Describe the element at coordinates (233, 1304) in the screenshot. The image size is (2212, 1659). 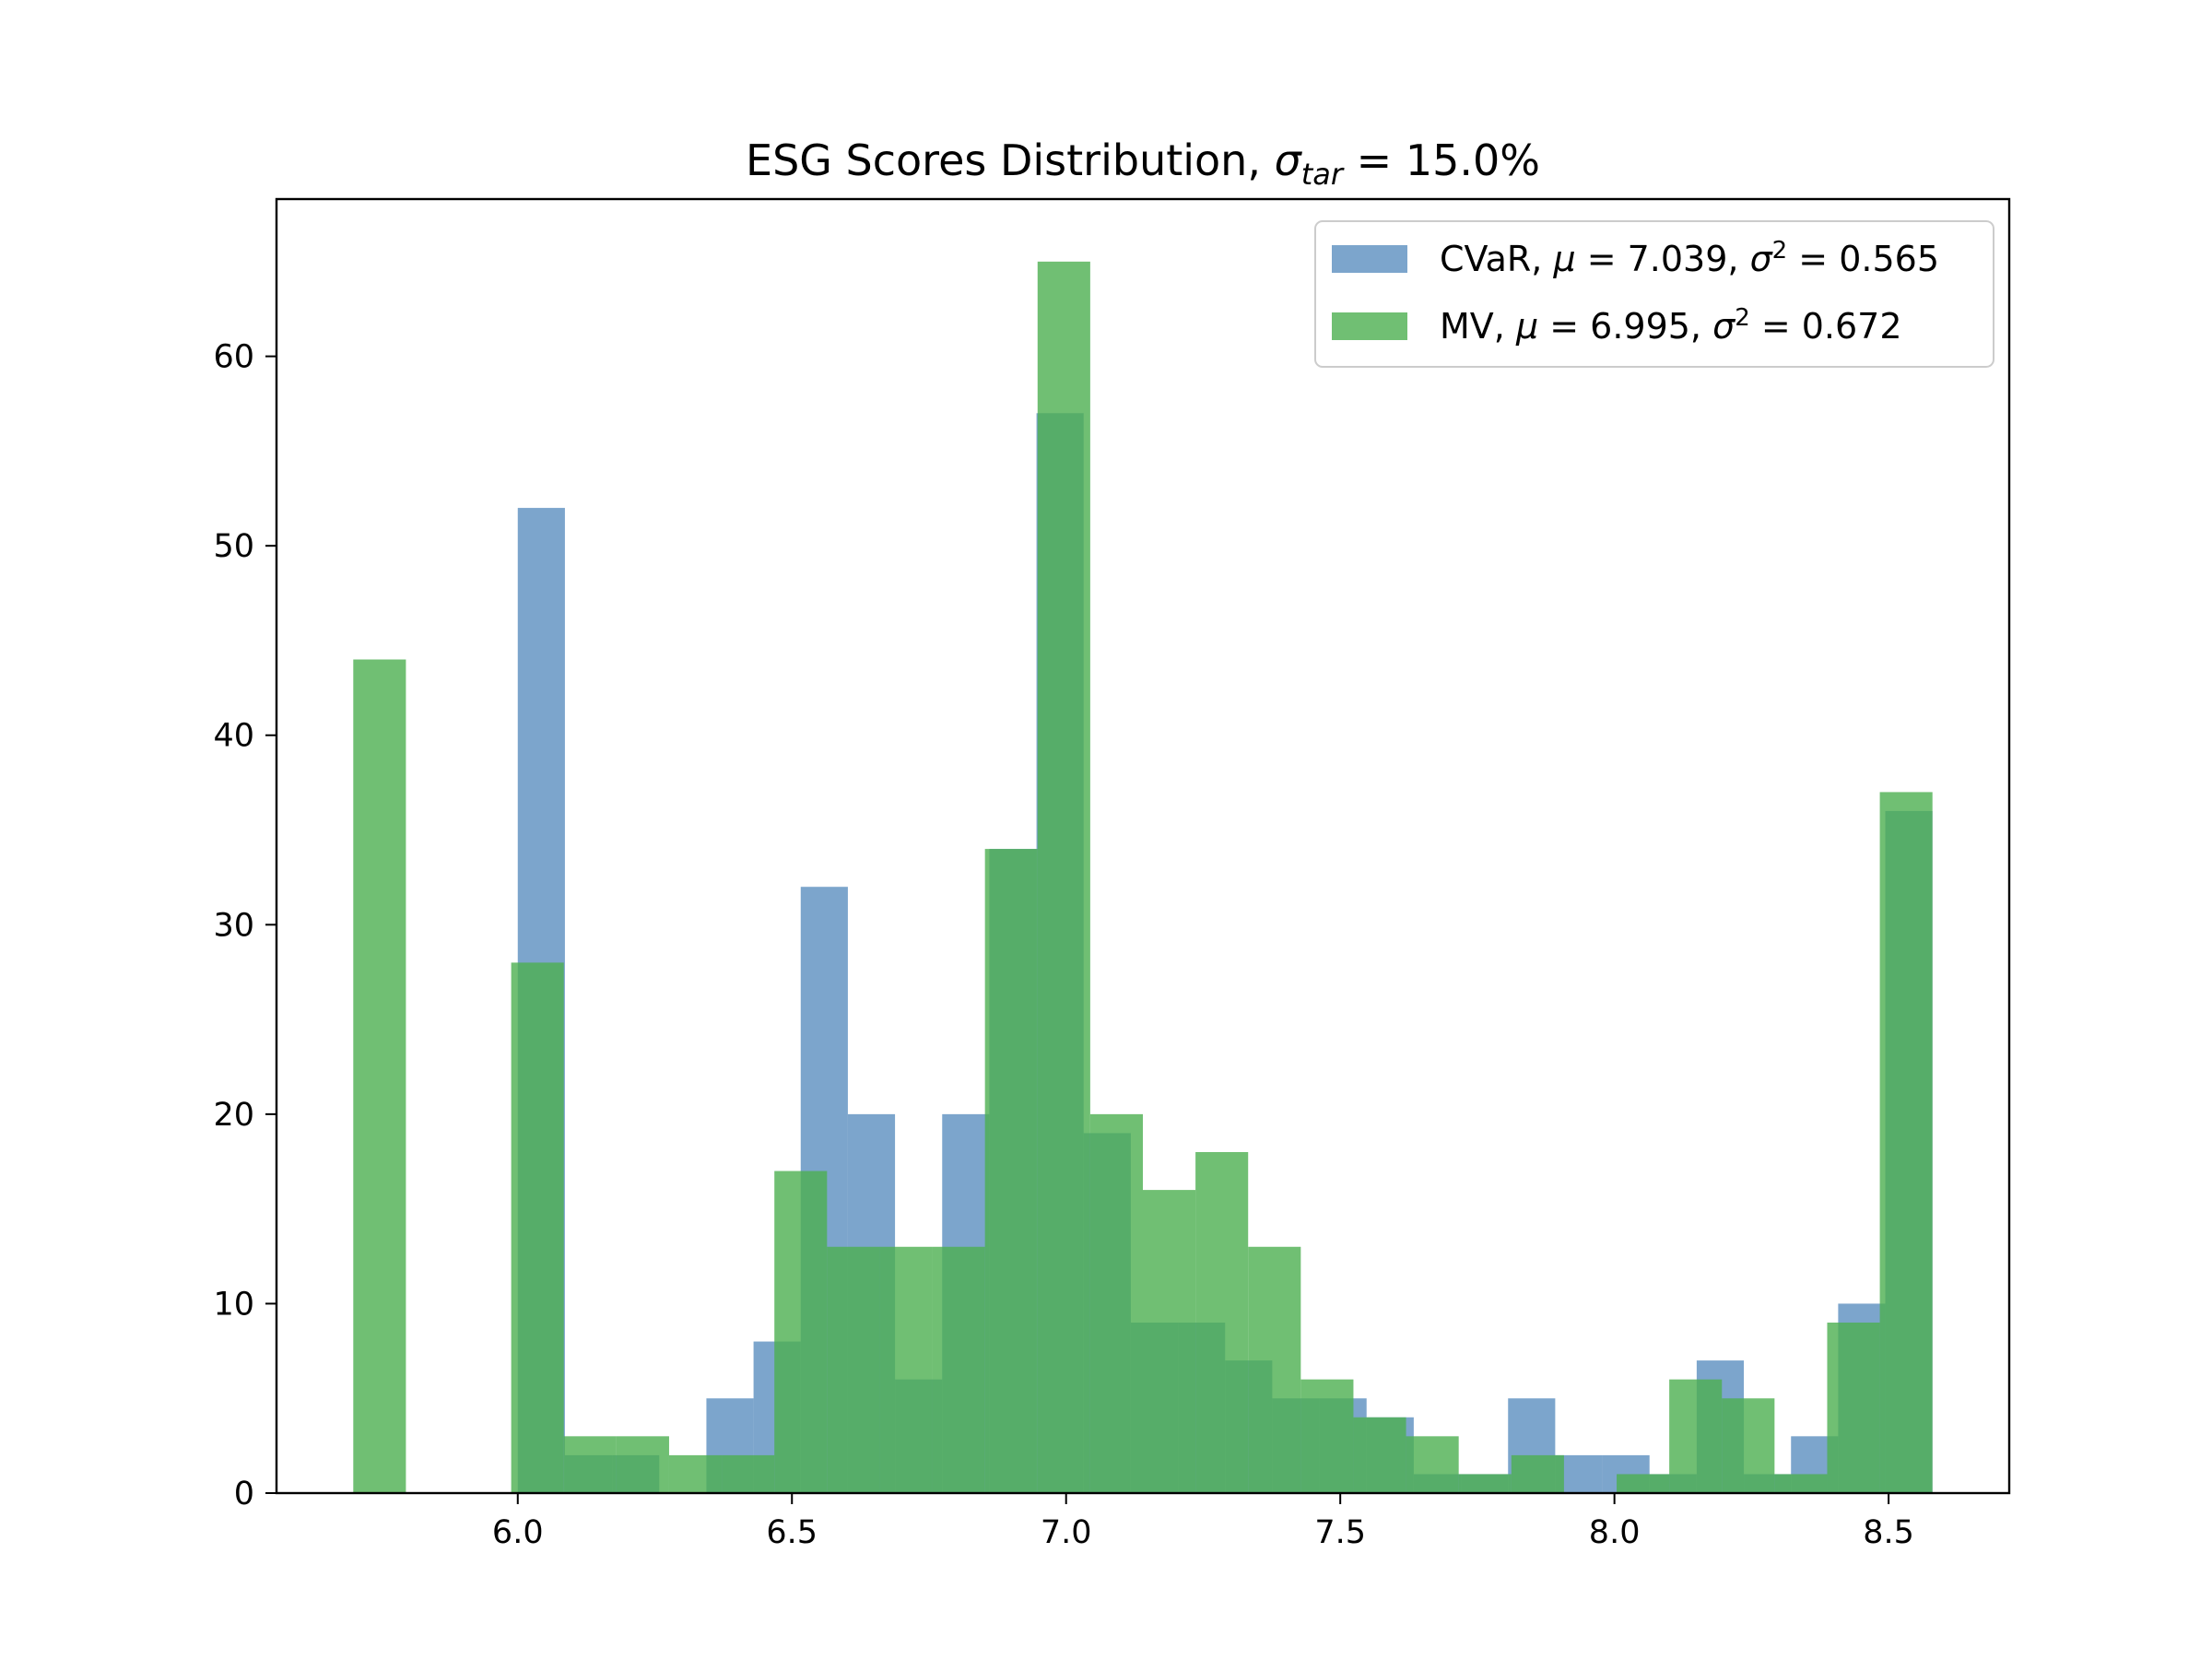
I see `y-tick-label: 10` at that location.